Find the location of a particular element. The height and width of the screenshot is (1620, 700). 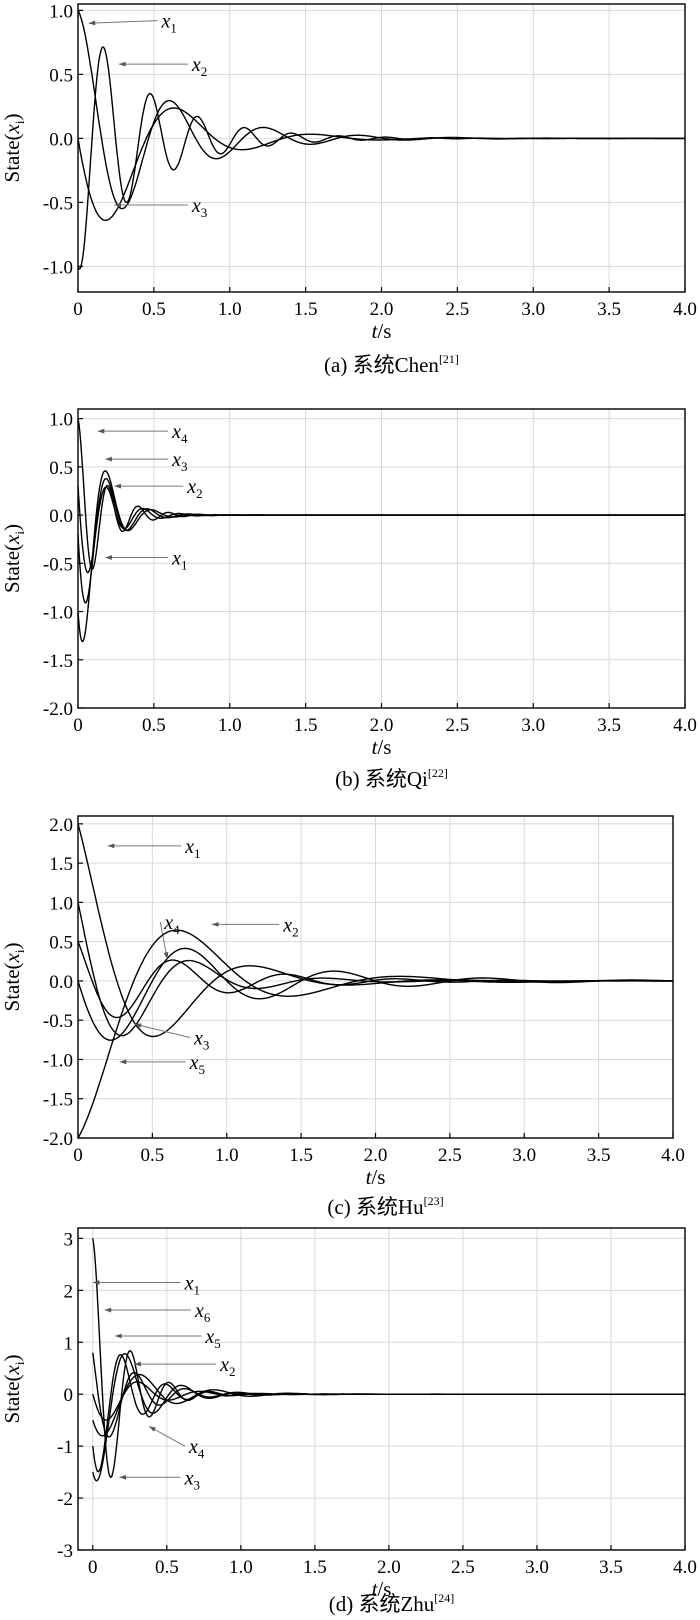

series-line-x1 is located at coordinates (381, 556).